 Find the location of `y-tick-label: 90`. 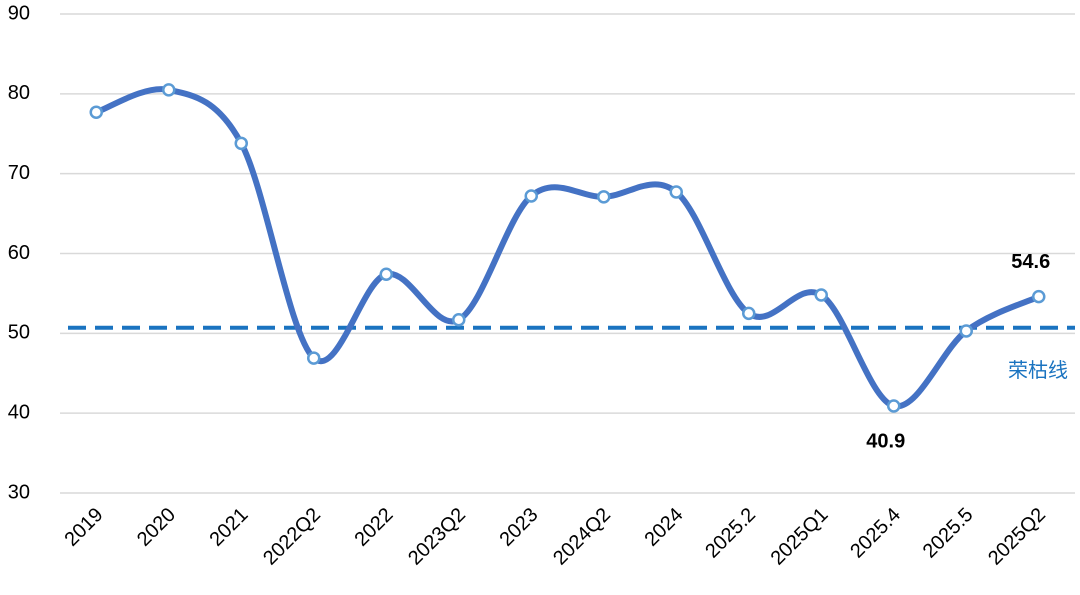

y-tick-label: 90 is located at coordinates (19, 13).